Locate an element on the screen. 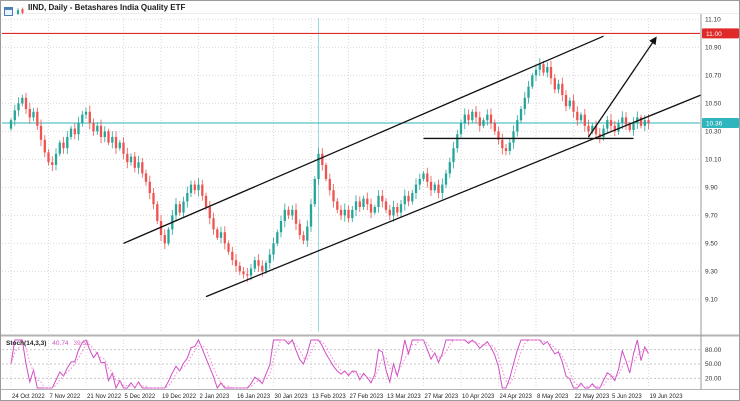  svg-text: 50.00 is located at coordinates (713, 364).